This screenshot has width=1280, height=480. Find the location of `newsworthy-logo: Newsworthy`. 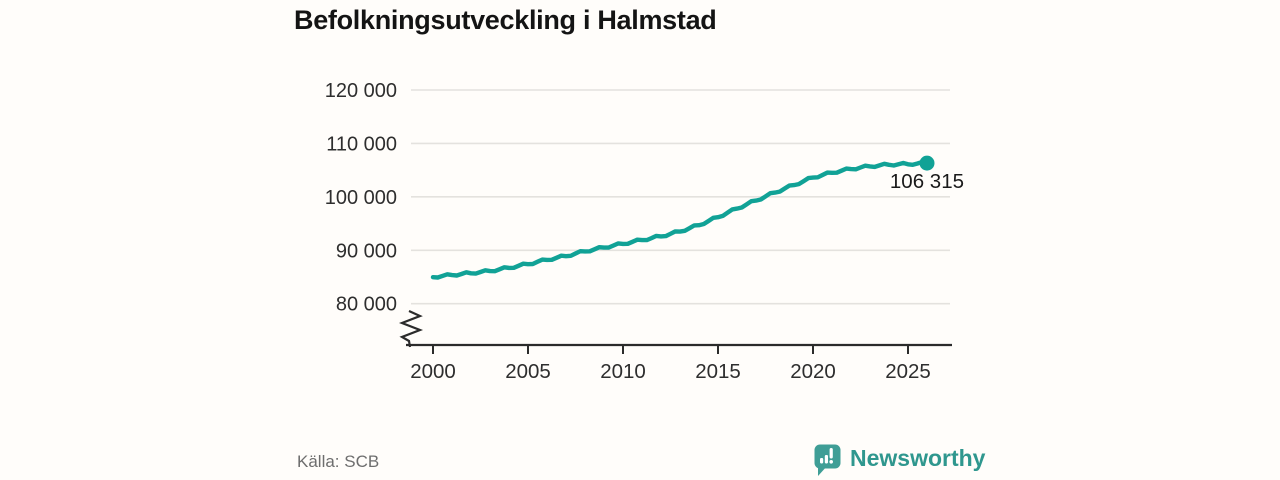

newsworthy-logo: Newsworthy is located at coordinates (899, 460).